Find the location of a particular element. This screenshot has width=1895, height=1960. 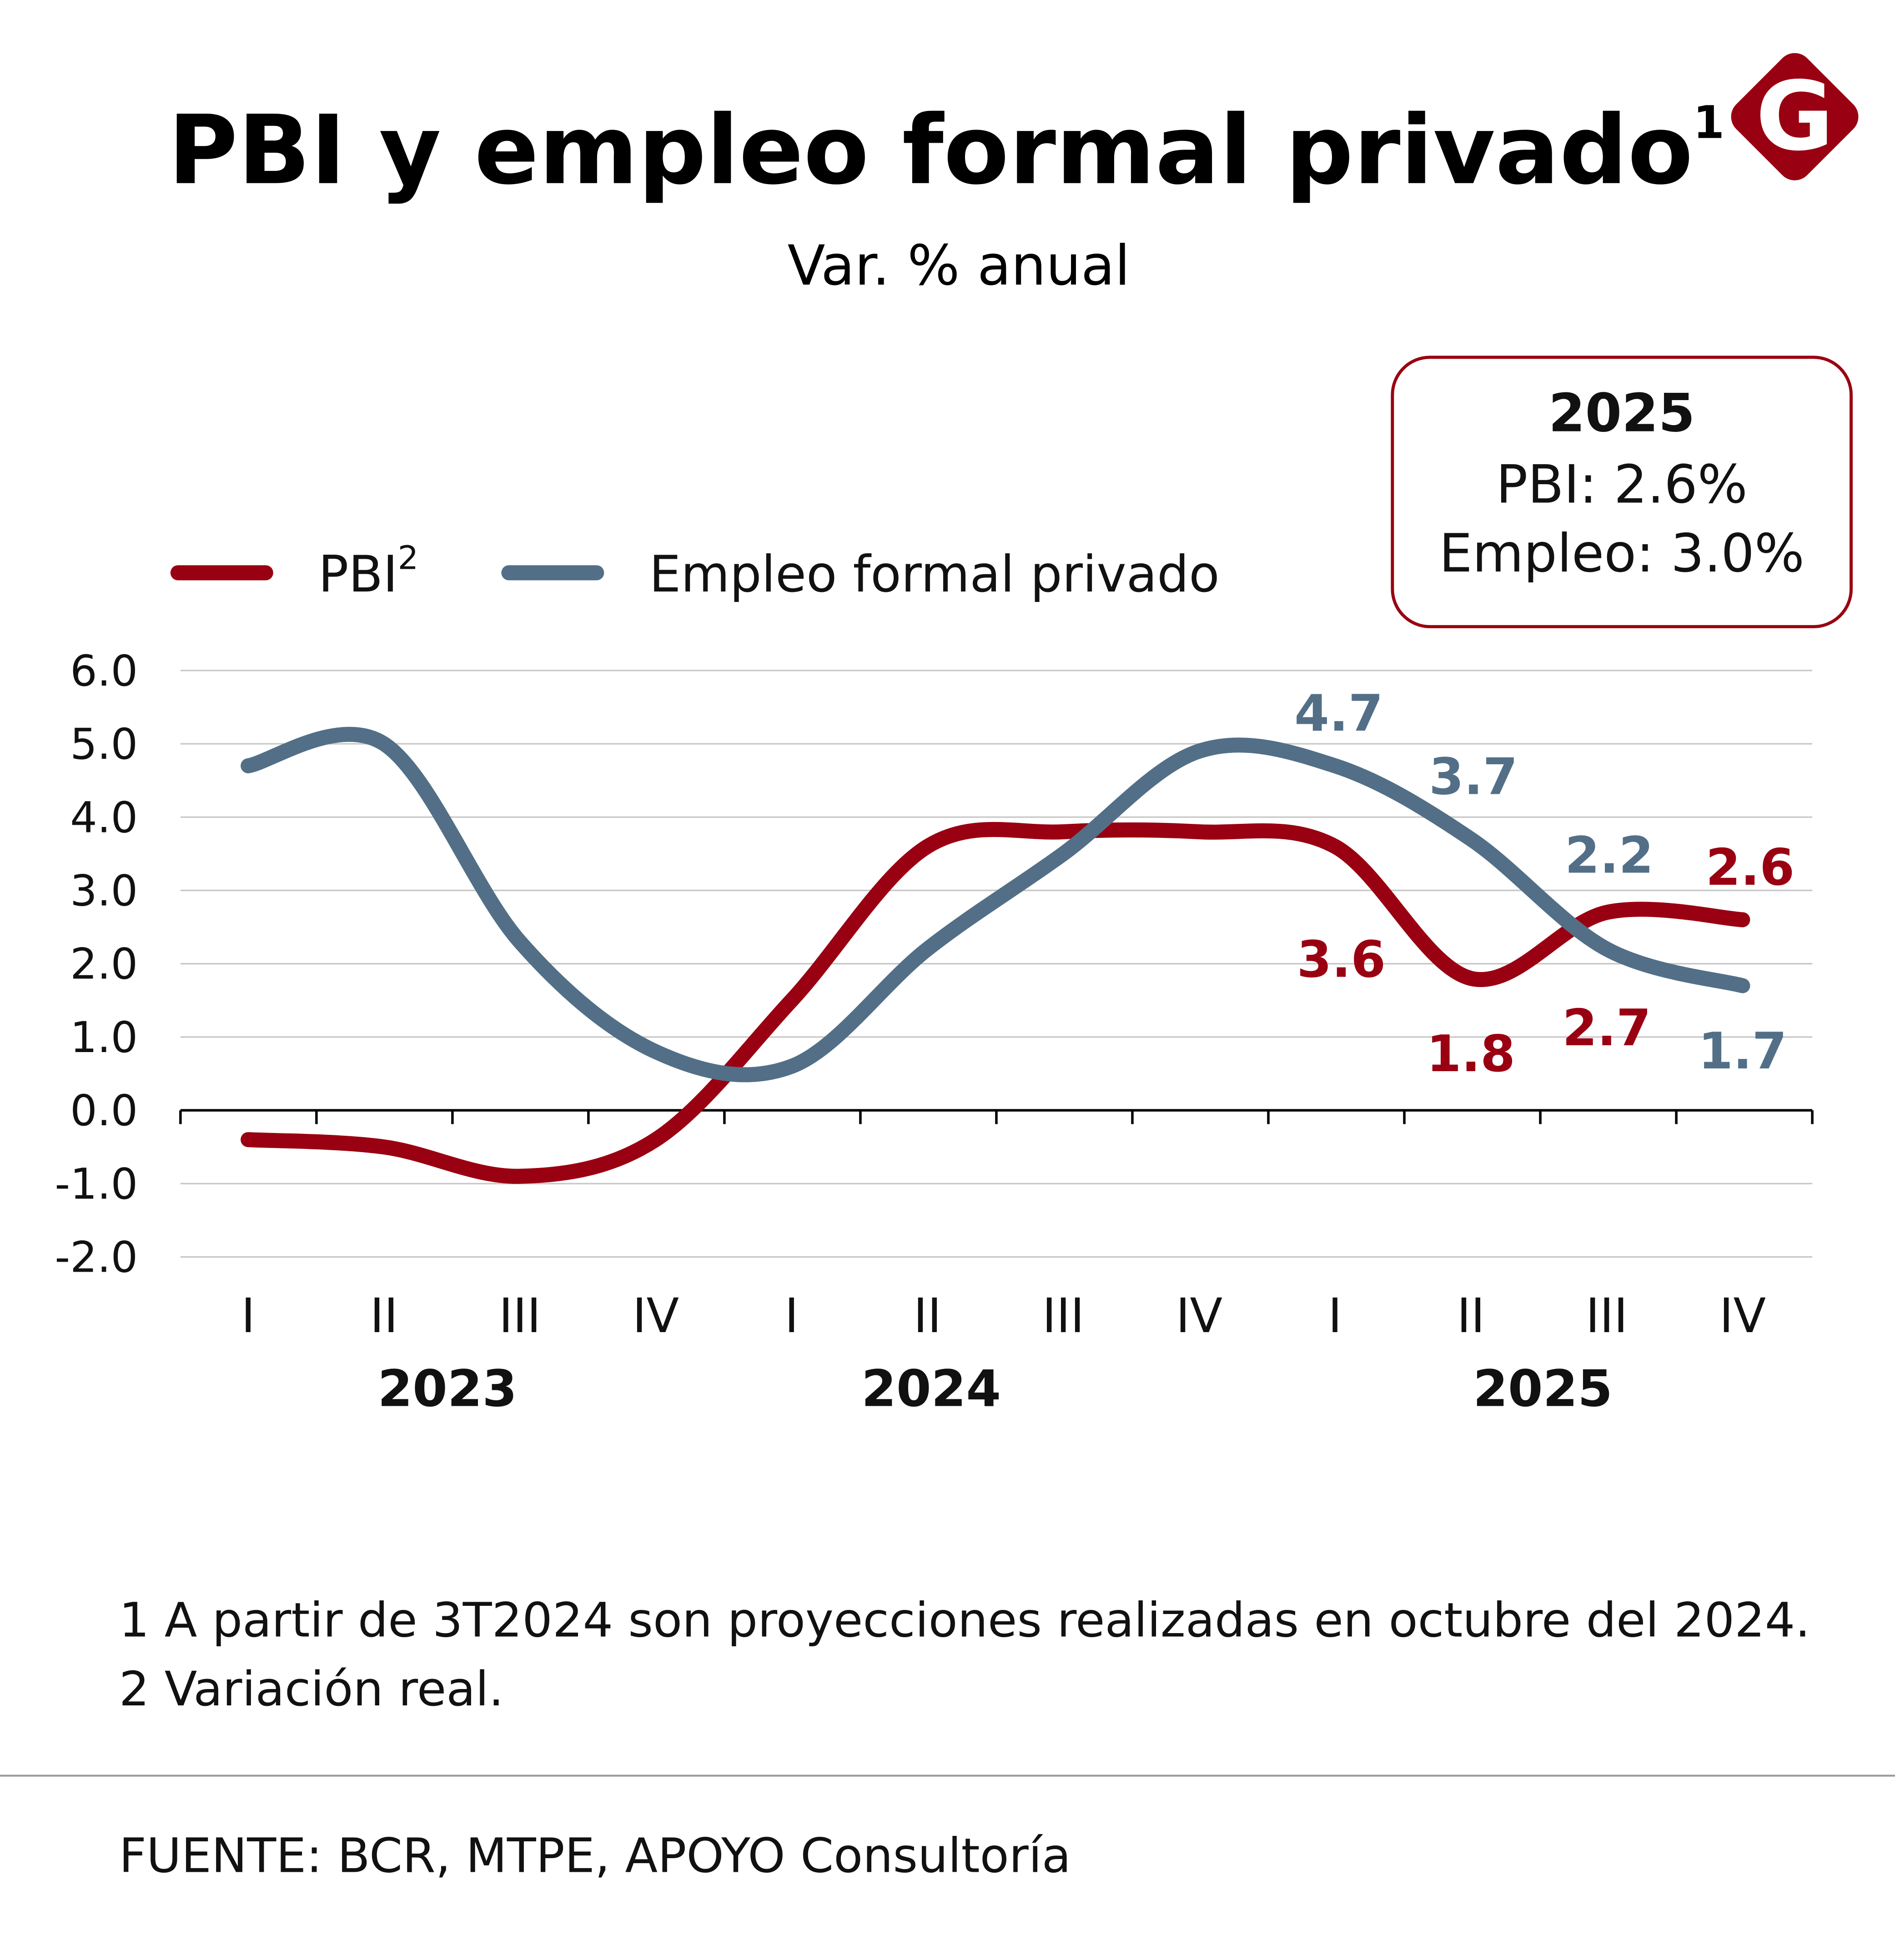

infobox: 2025 PBI: 2.6% Empleo: 3.0% is located at coordinates (1622, 492).